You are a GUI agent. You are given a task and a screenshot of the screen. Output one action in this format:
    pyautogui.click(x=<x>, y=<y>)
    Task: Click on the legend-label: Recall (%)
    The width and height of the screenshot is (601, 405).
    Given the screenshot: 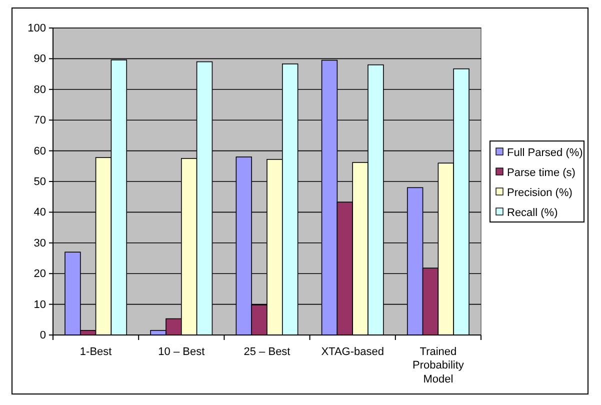 What is the action you would take?
    pyautogui.click(x=532, y=213)
    